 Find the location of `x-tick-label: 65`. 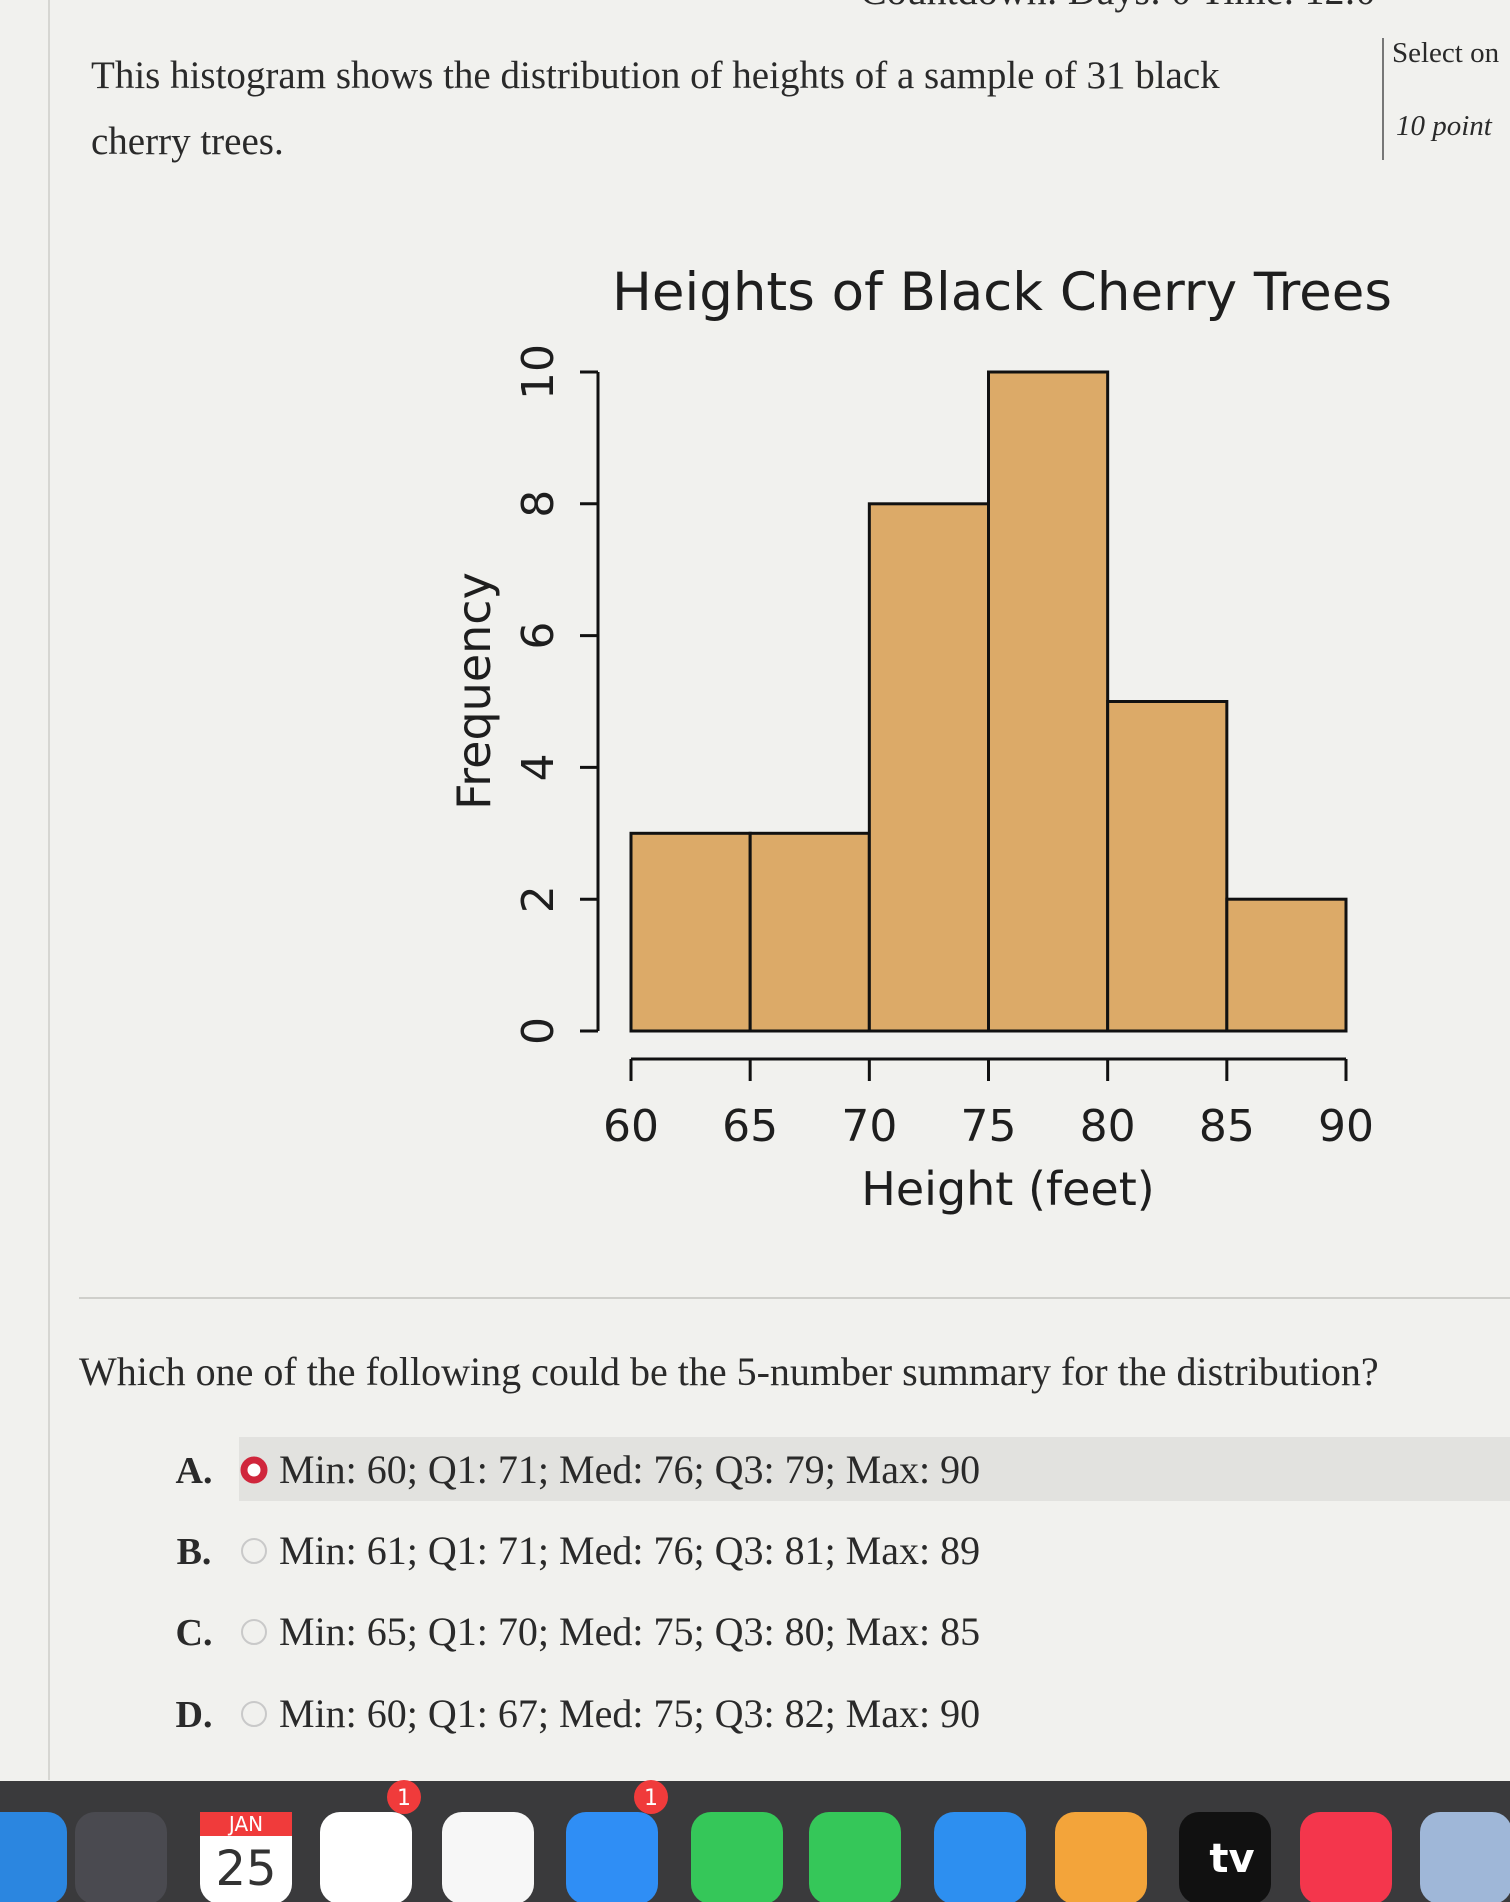

x-tick-label: 65 is located at coordinates (750, 1126).